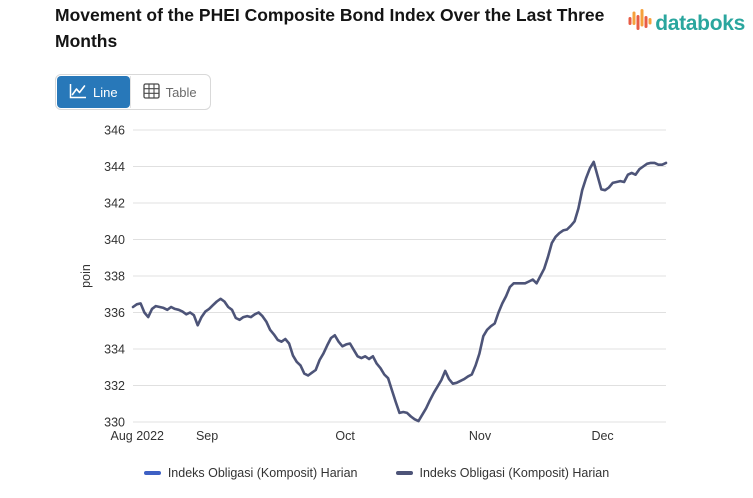 This screenshot has height=498, width=753. Describe the element at coordinates (78, 92) in the screenshot. I see `line-chart-icon` at that location.